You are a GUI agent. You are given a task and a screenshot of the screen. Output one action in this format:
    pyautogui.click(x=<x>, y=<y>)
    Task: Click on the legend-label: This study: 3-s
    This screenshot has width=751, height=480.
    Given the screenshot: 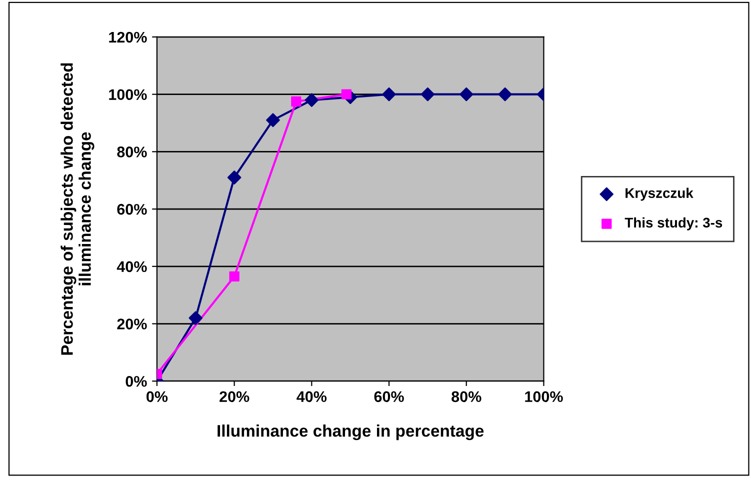 What is the action you would take?
    pyautogui.click(x=673, y=223)
    